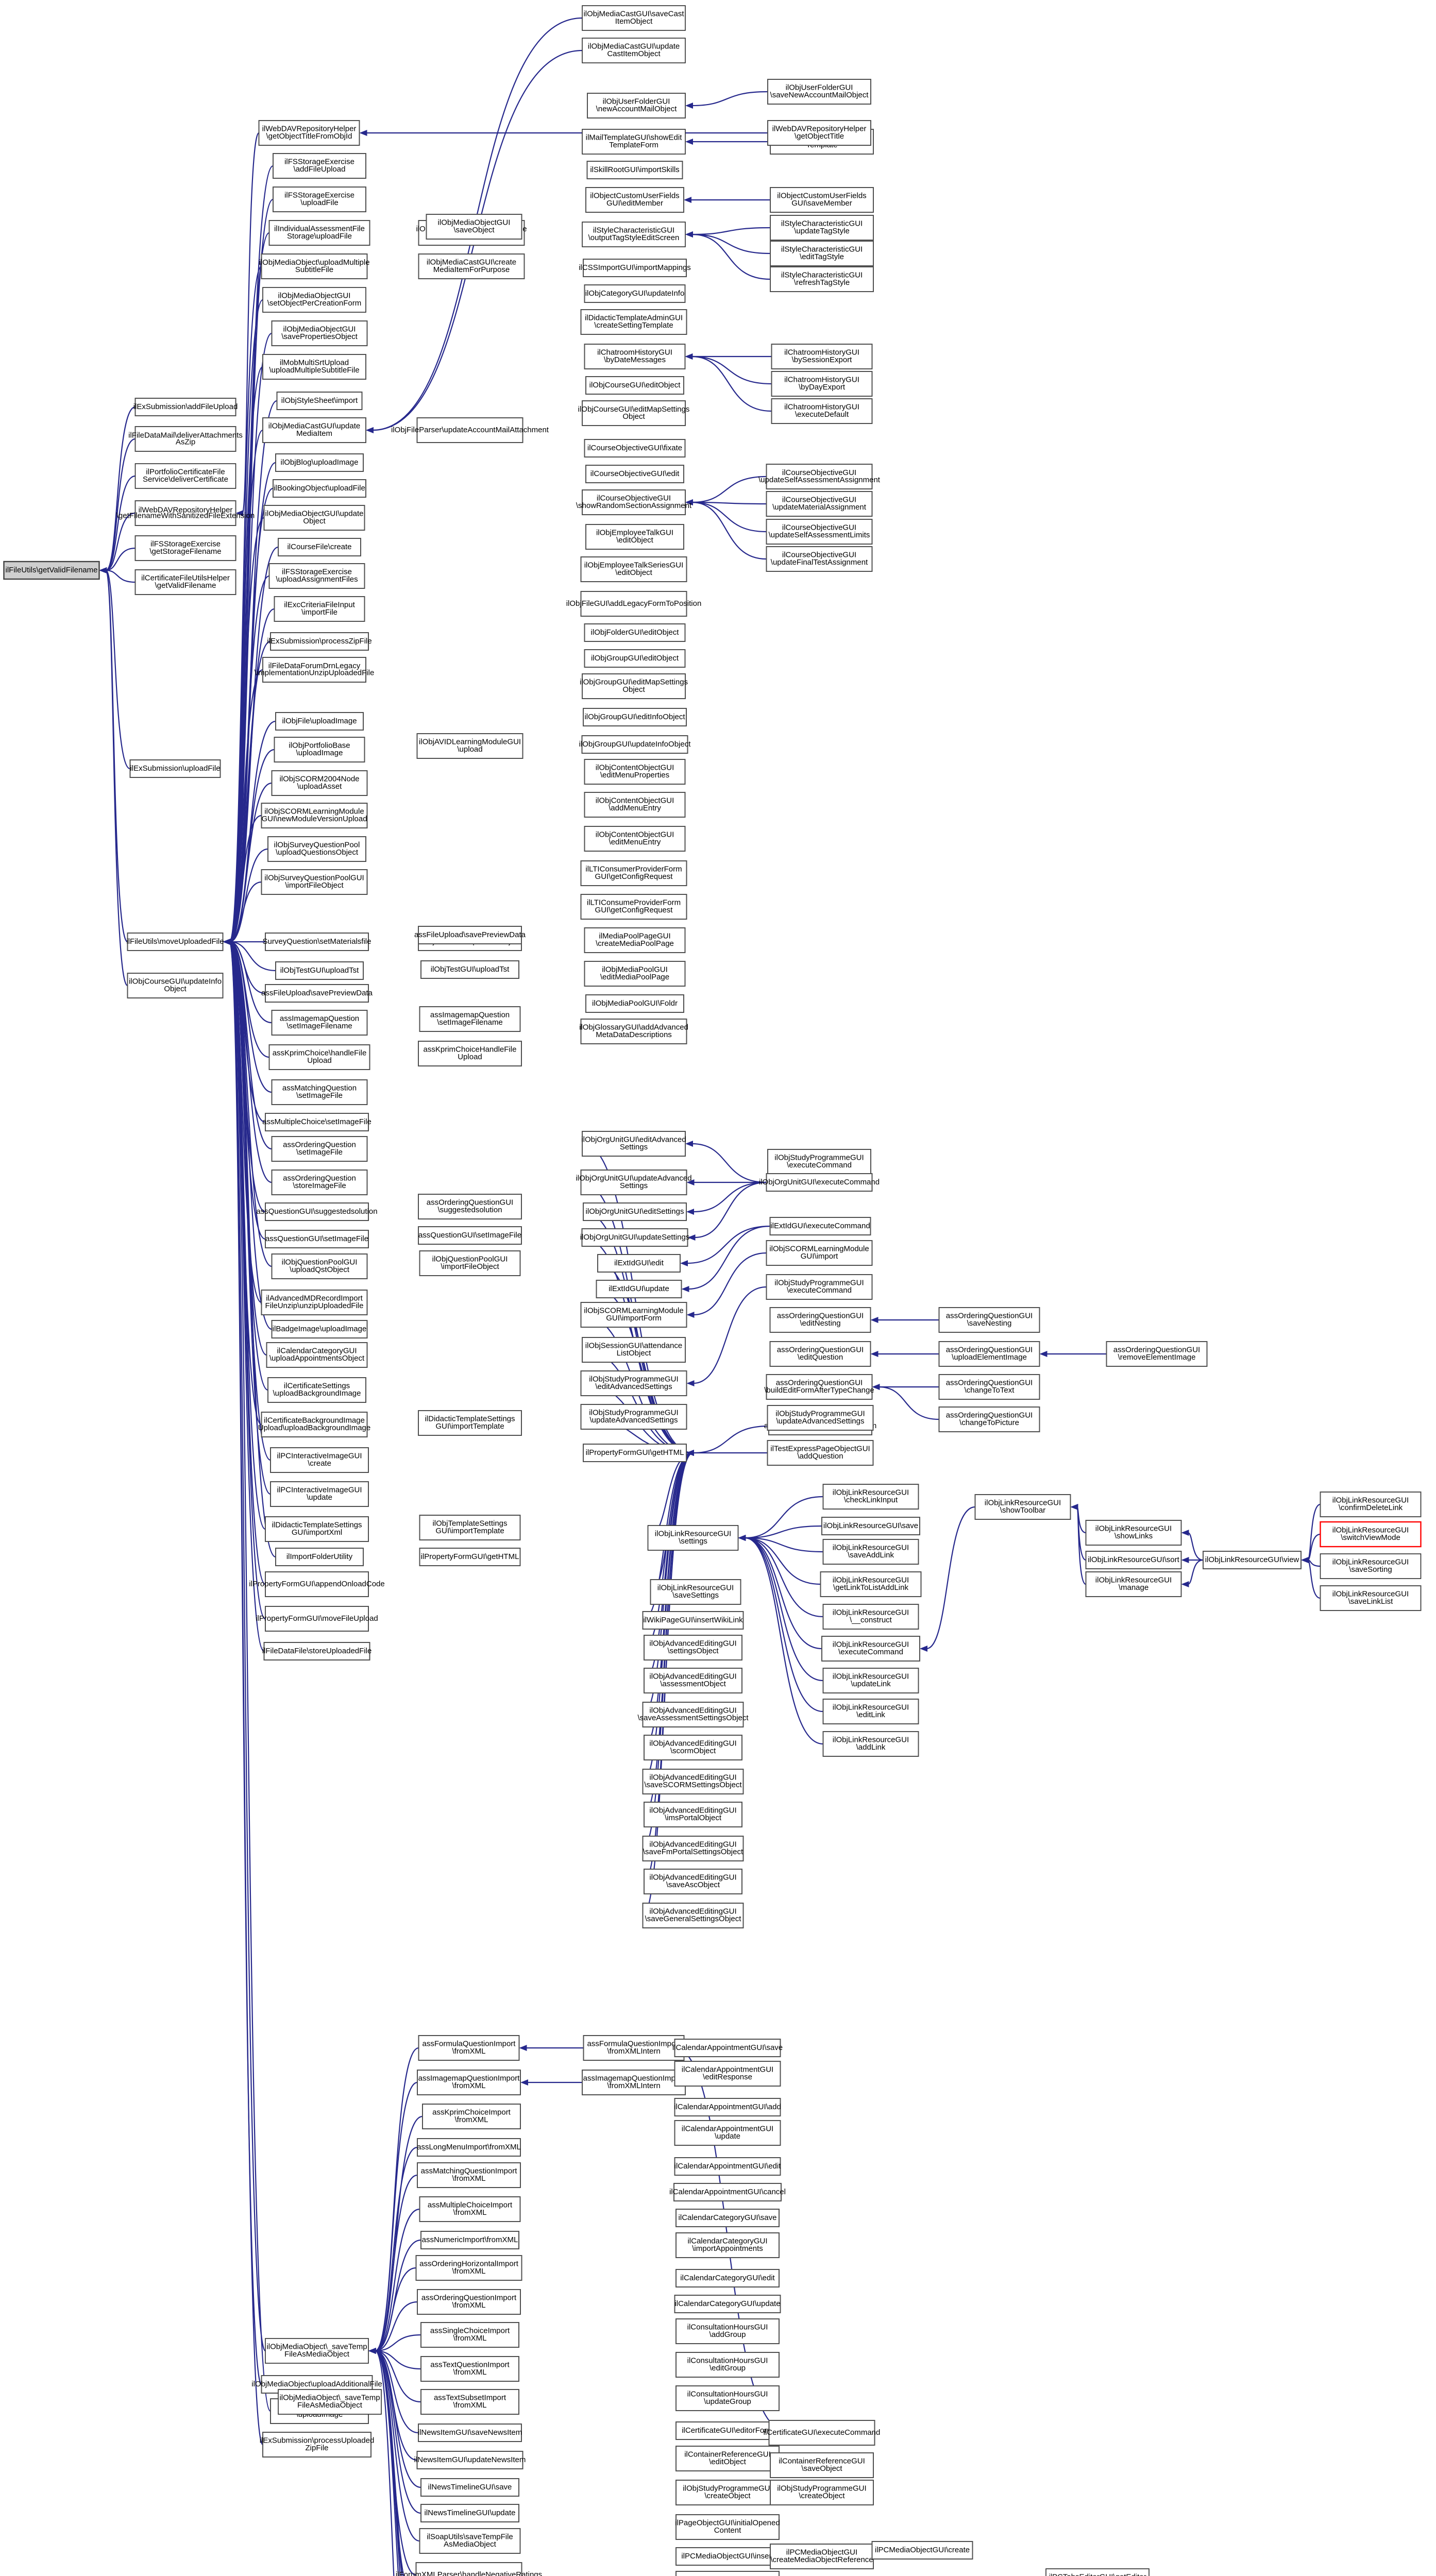  I want to click on graph-node: ilExSubmission\addFileUpload, so click(185, 407).